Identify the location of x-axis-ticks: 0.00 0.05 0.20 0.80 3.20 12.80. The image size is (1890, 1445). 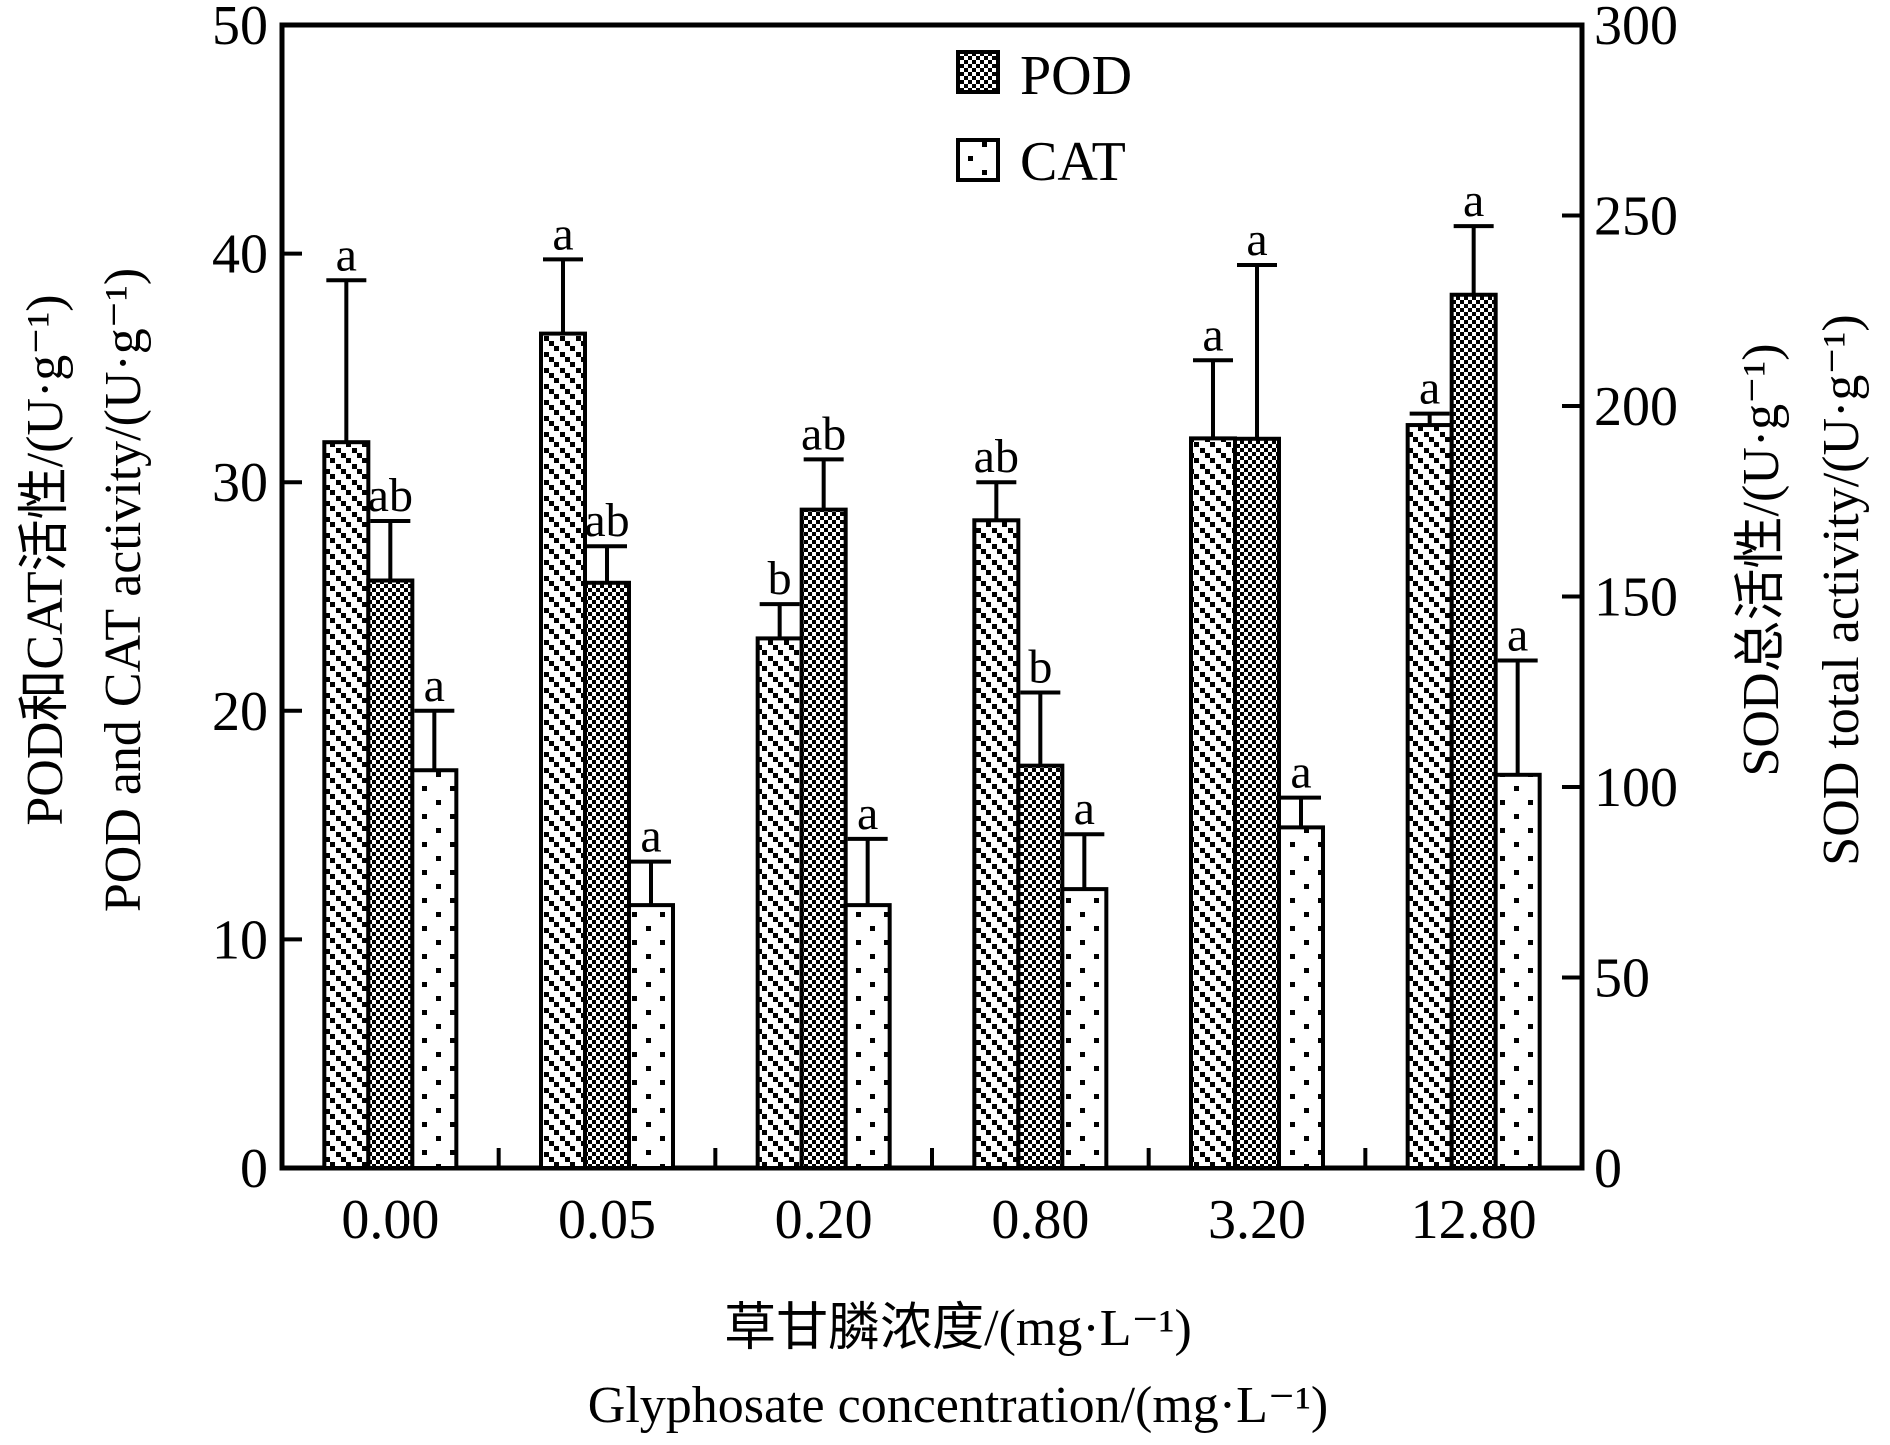
(939, 1199).